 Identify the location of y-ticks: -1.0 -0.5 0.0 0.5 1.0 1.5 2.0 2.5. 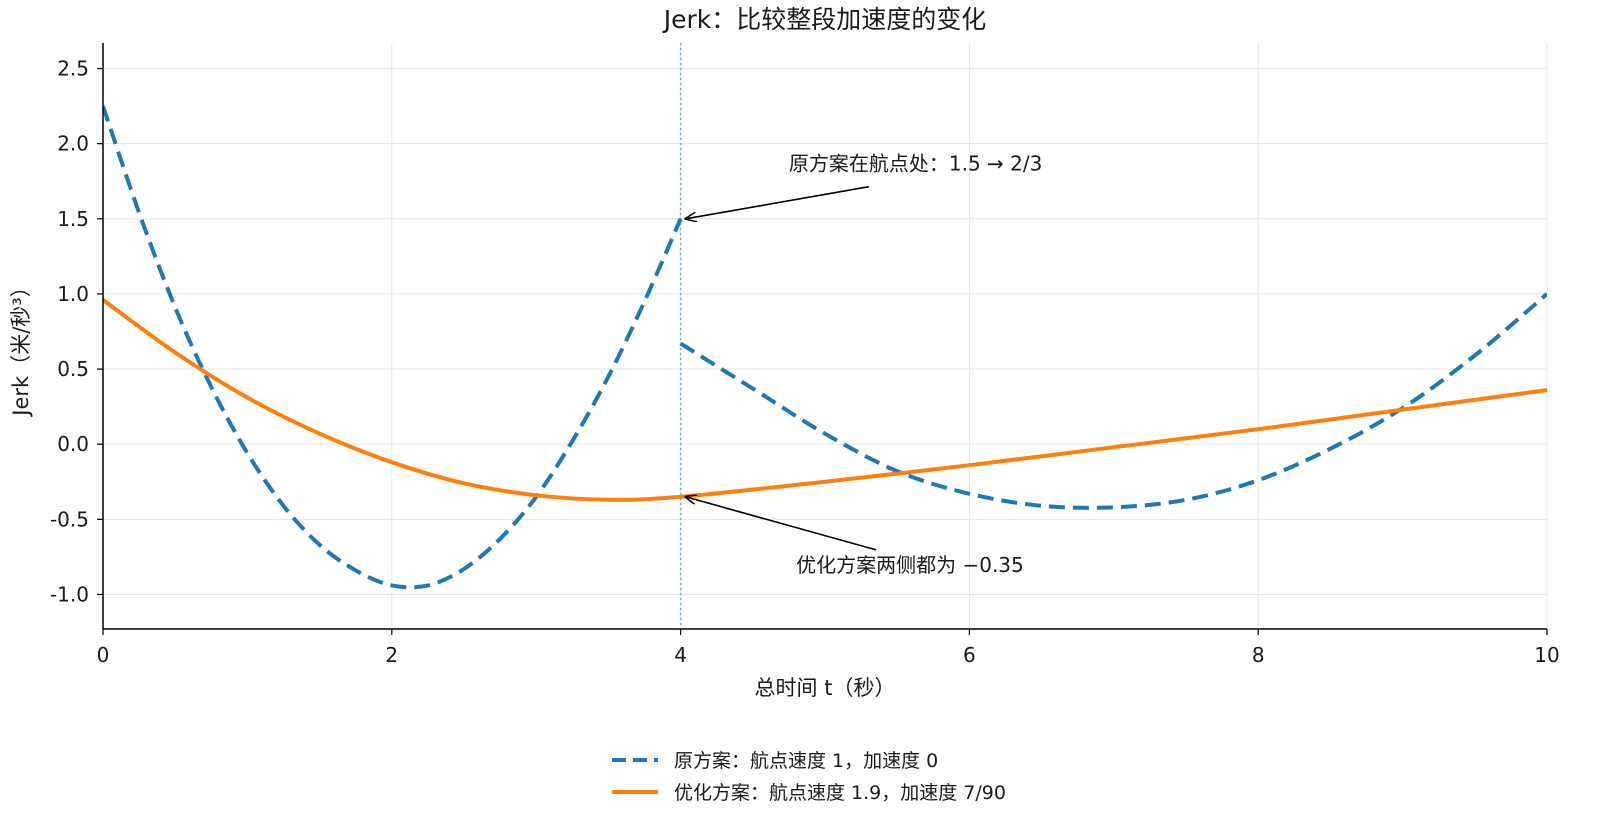
(76, 331).